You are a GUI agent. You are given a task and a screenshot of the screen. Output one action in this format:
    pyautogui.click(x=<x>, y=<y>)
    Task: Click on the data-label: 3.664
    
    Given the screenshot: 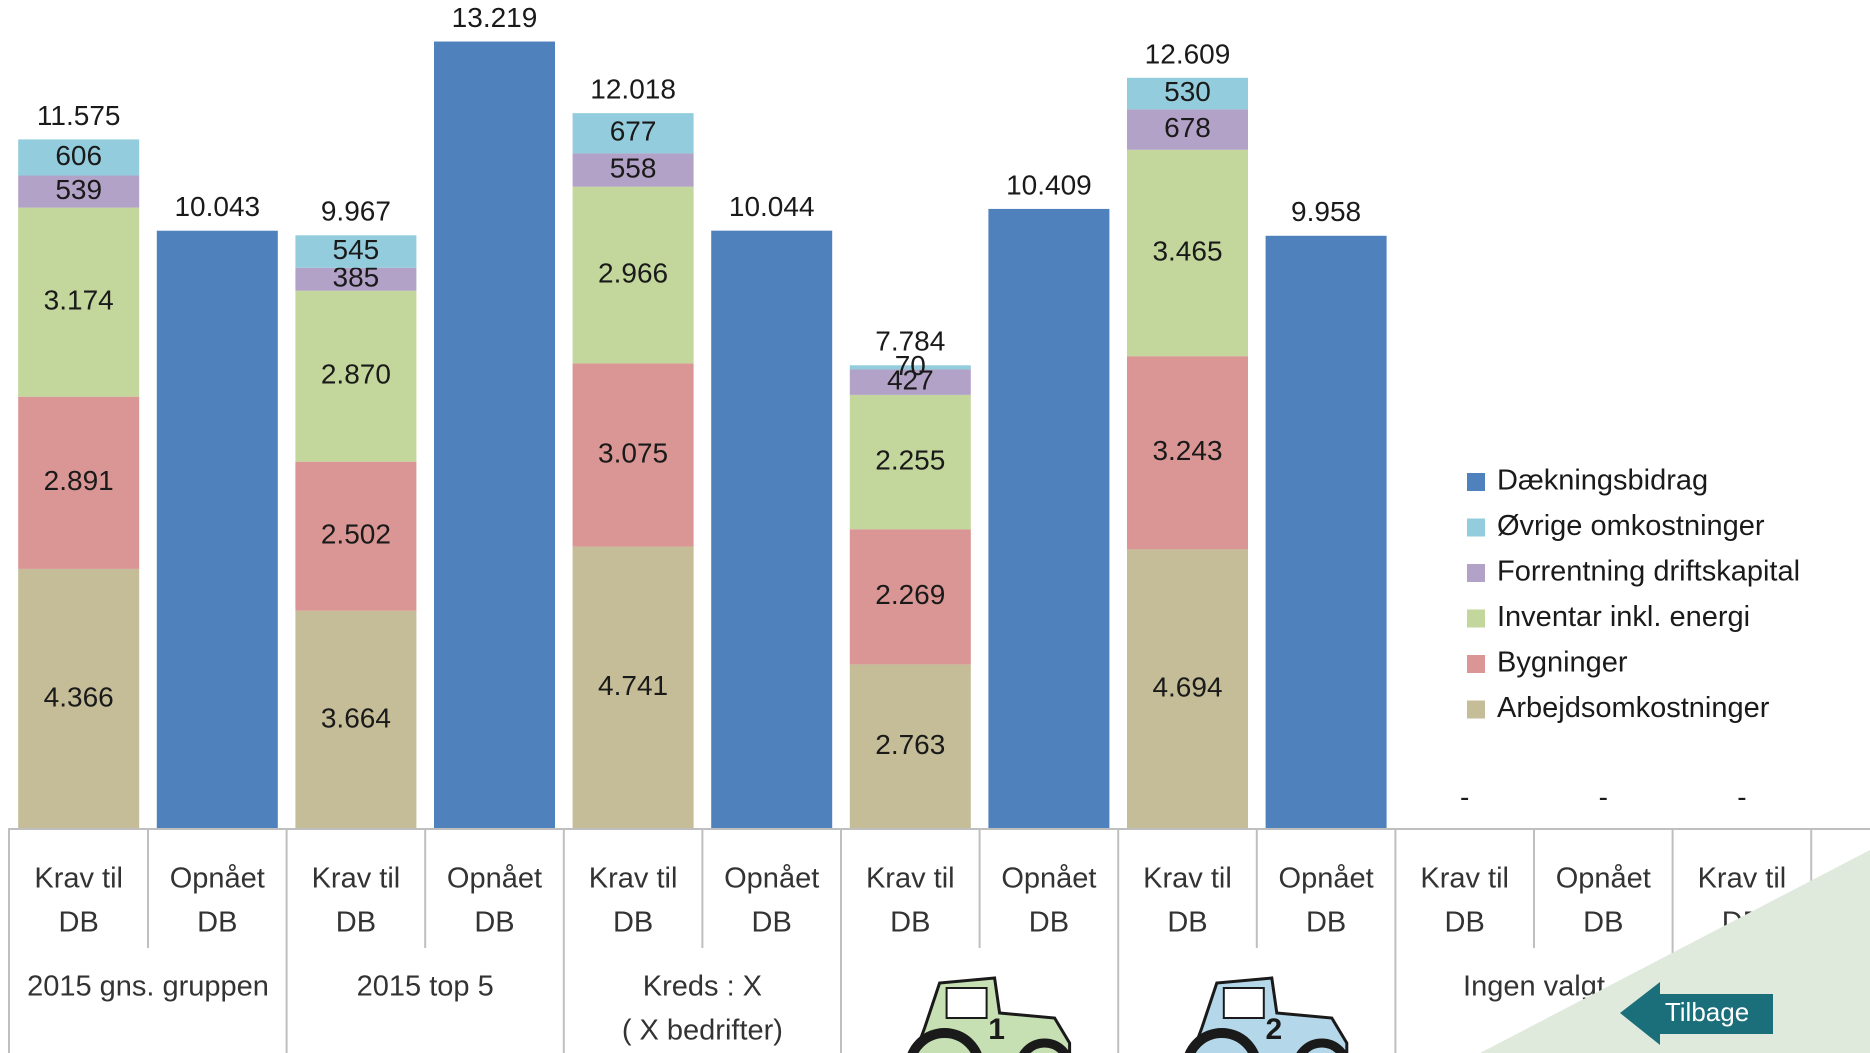 What is the action you would take?
    pyautogui.click(x=356, y=717)
    